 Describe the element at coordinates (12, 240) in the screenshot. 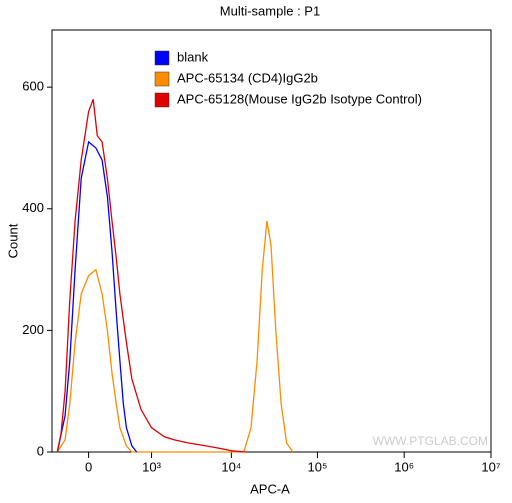

I see `y-axis-label: Count` at that location.